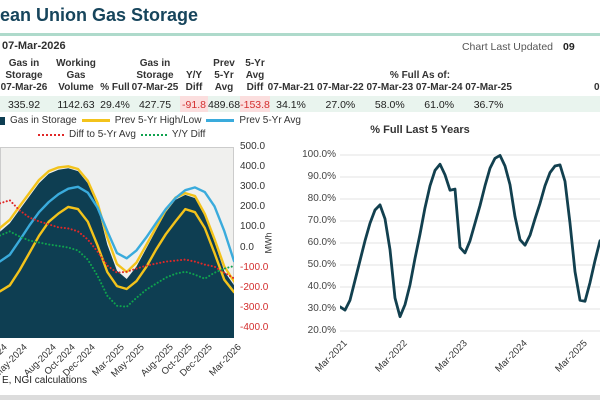 This screenshot has width=600, height=400. I want to click on summary-column-value: -91.8, so click(194, 105).